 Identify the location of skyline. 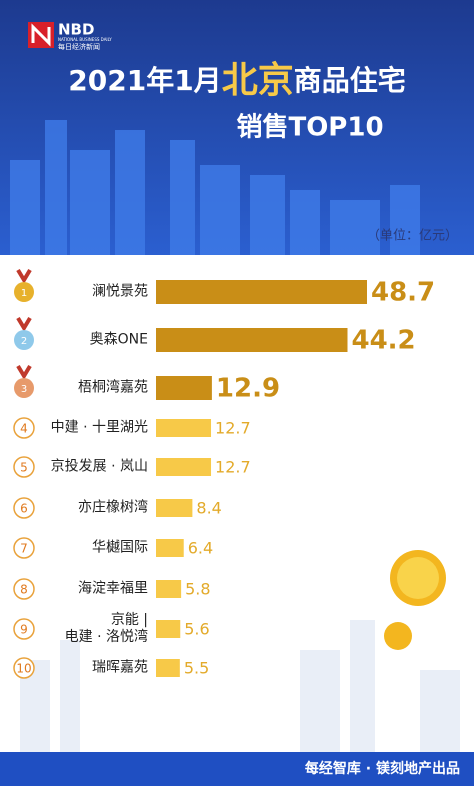
(215, 187).